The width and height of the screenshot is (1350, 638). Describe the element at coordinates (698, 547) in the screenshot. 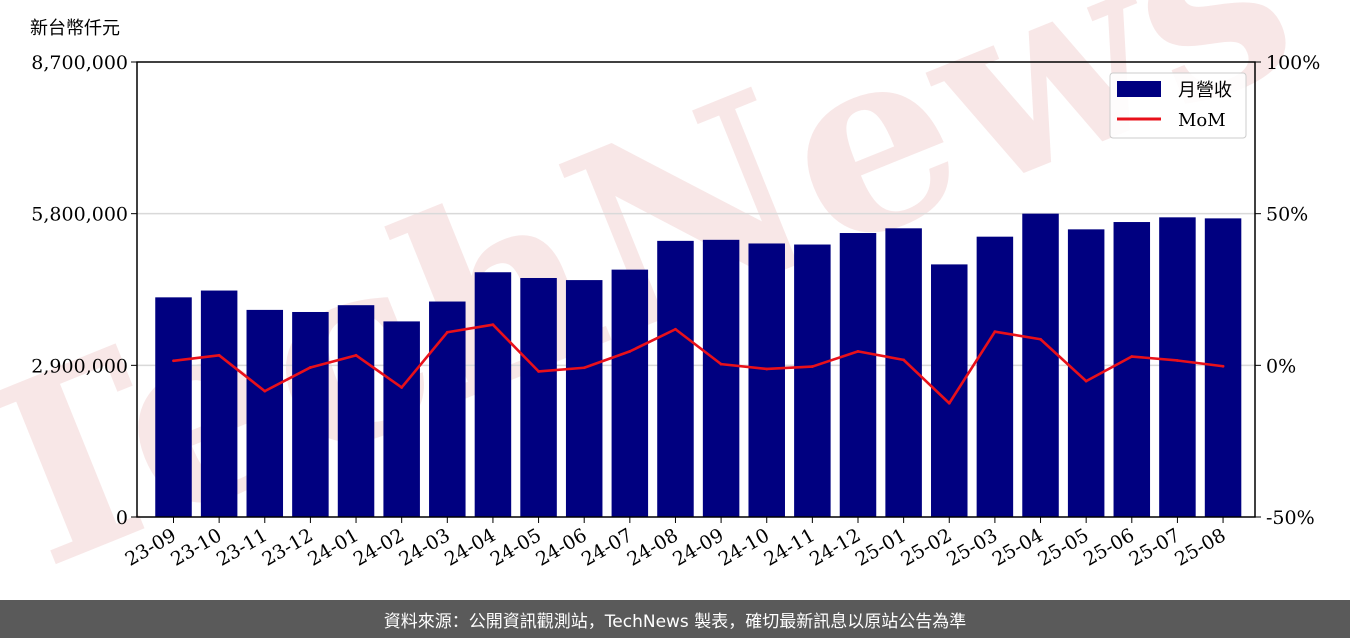

I see `x-axis-tick-label: 24-09` at that location.